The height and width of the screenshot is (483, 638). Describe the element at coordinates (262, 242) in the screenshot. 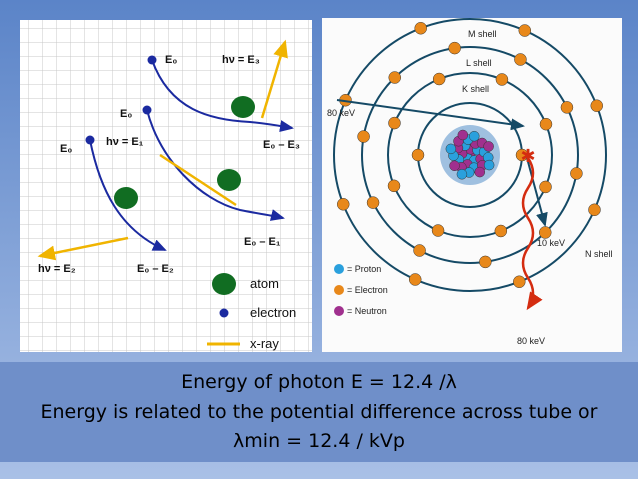

I see `label: E₀ – E₁` at that location.